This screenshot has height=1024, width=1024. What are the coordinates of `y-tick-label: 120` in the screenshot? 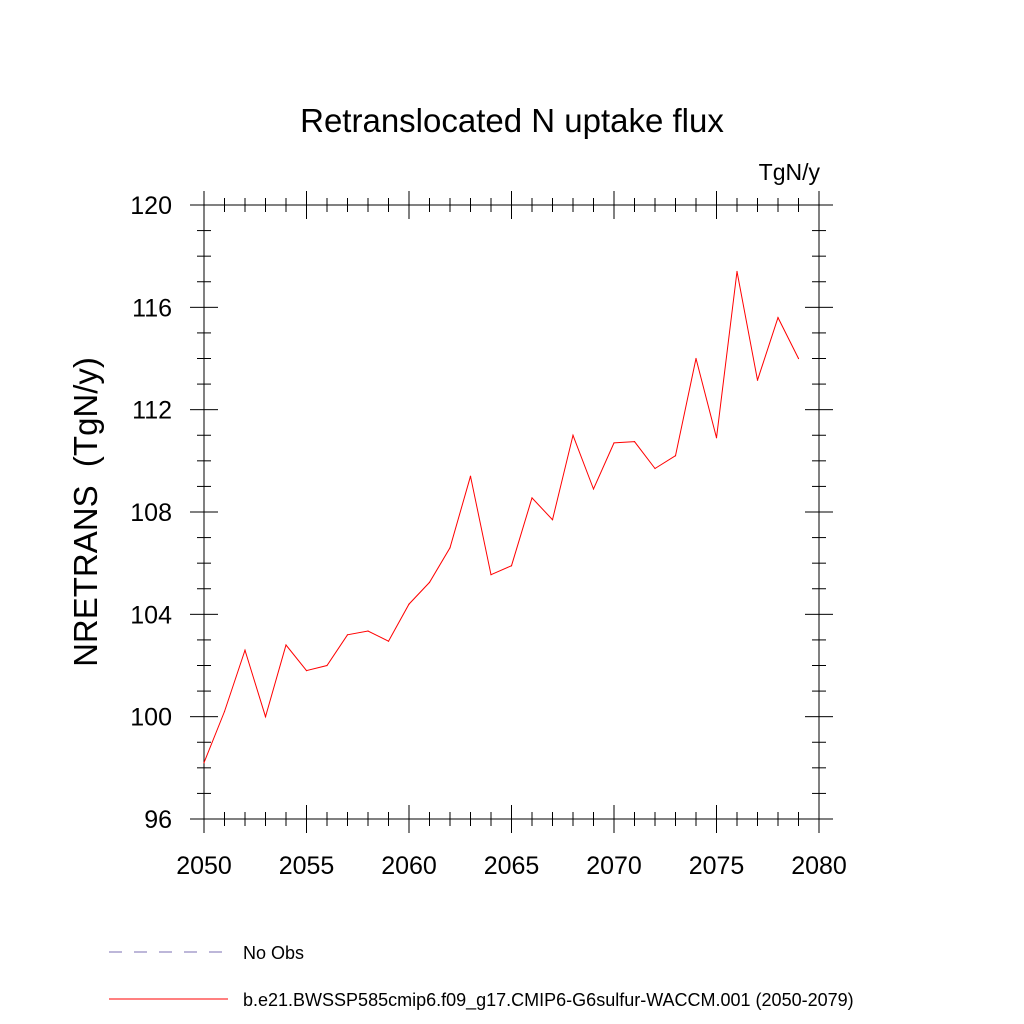 It's located at (151, 206).